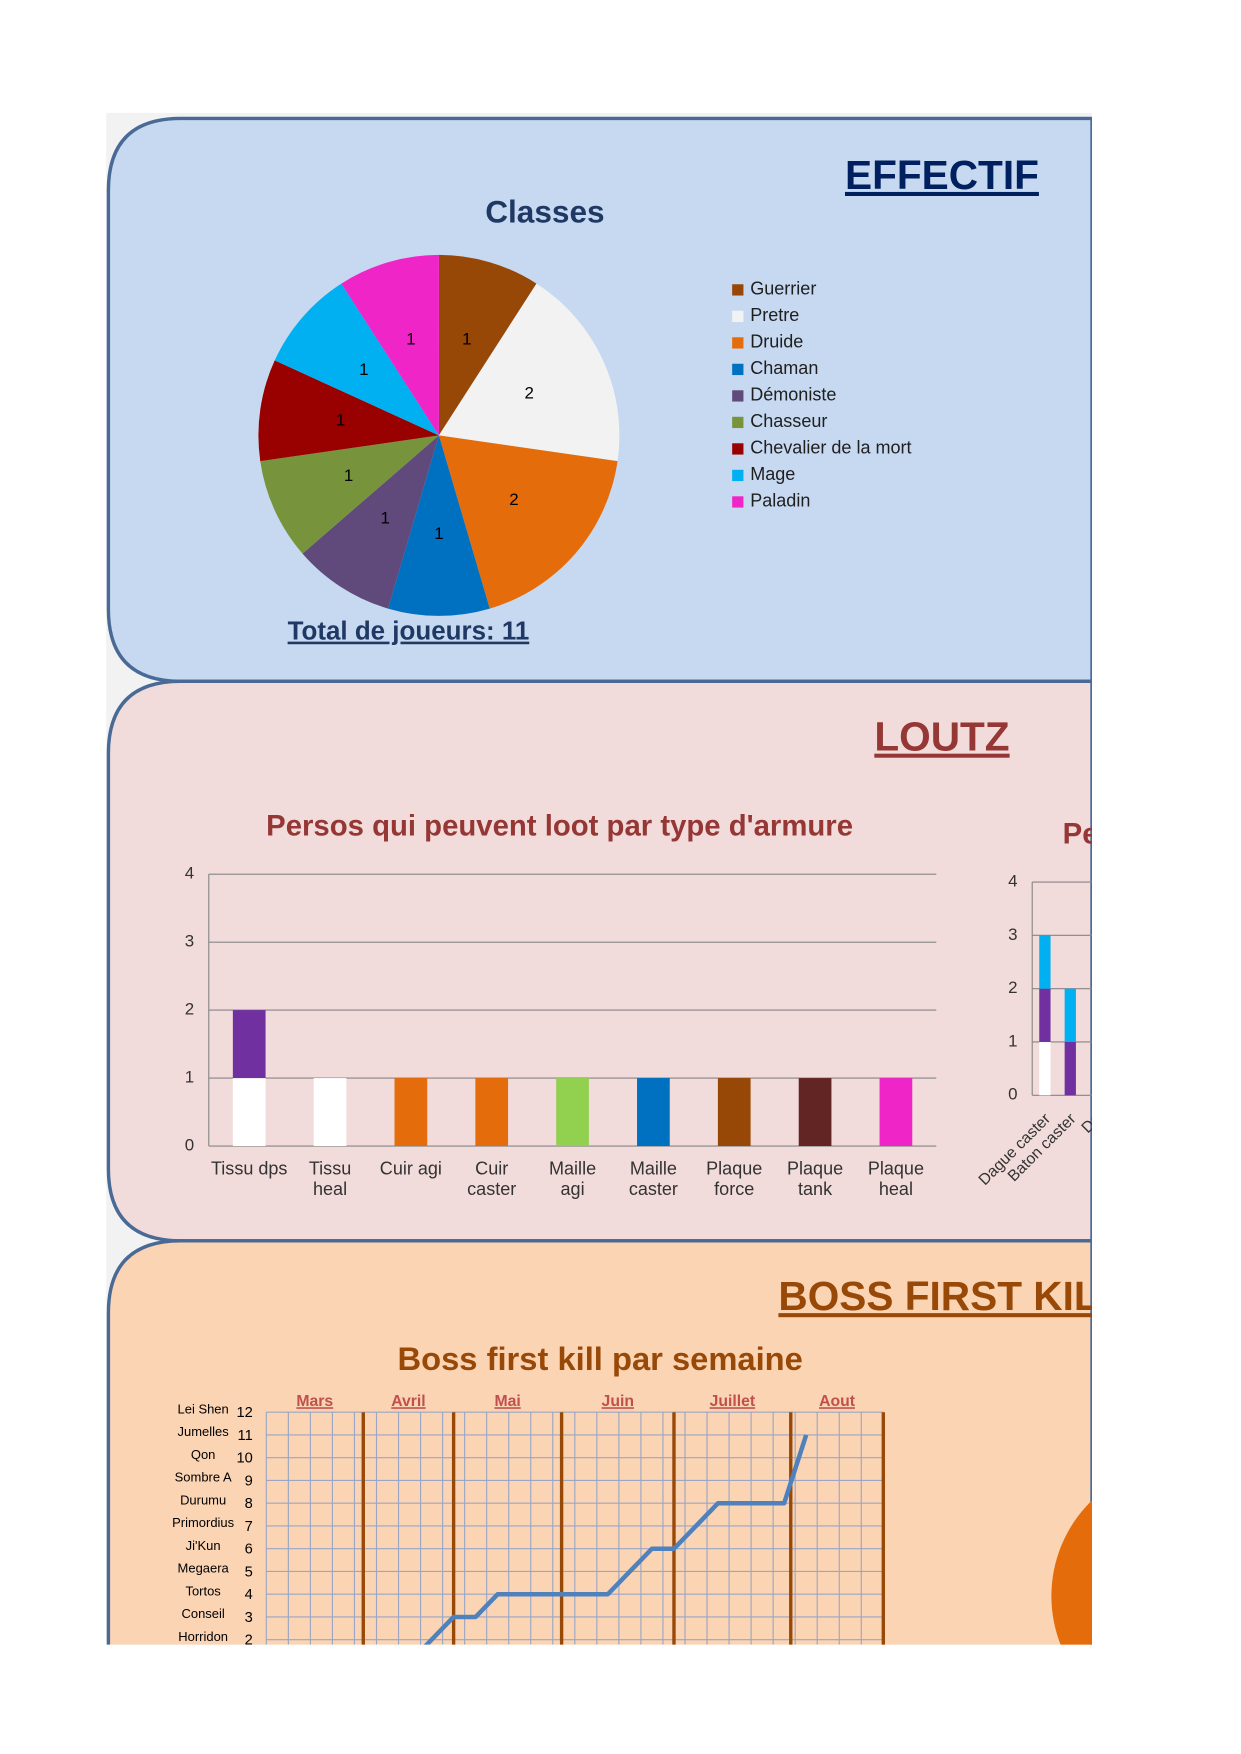  I want to click on y-tick-label: 12, so click(244, 1413).